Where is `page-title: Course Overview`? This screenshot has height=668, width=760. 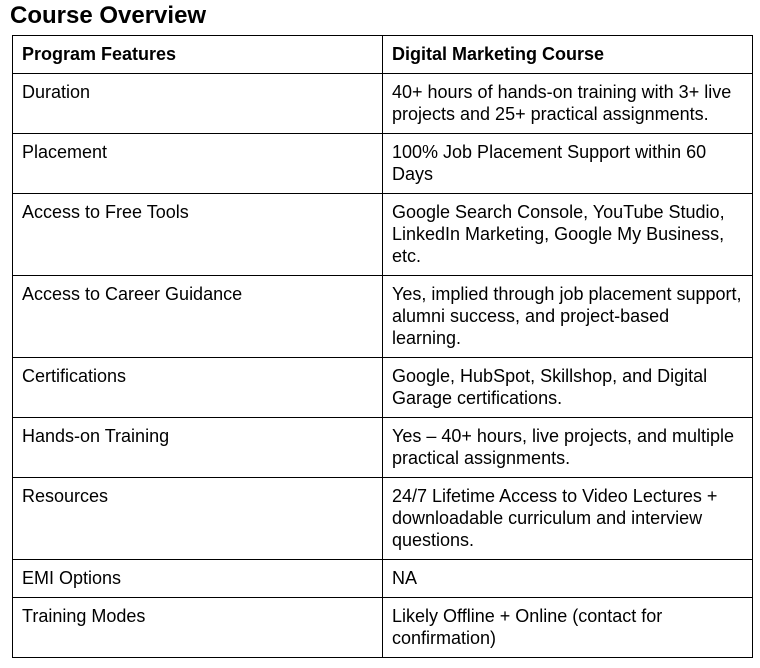 page-title: Course Overview is located at coordinates (108, 15).